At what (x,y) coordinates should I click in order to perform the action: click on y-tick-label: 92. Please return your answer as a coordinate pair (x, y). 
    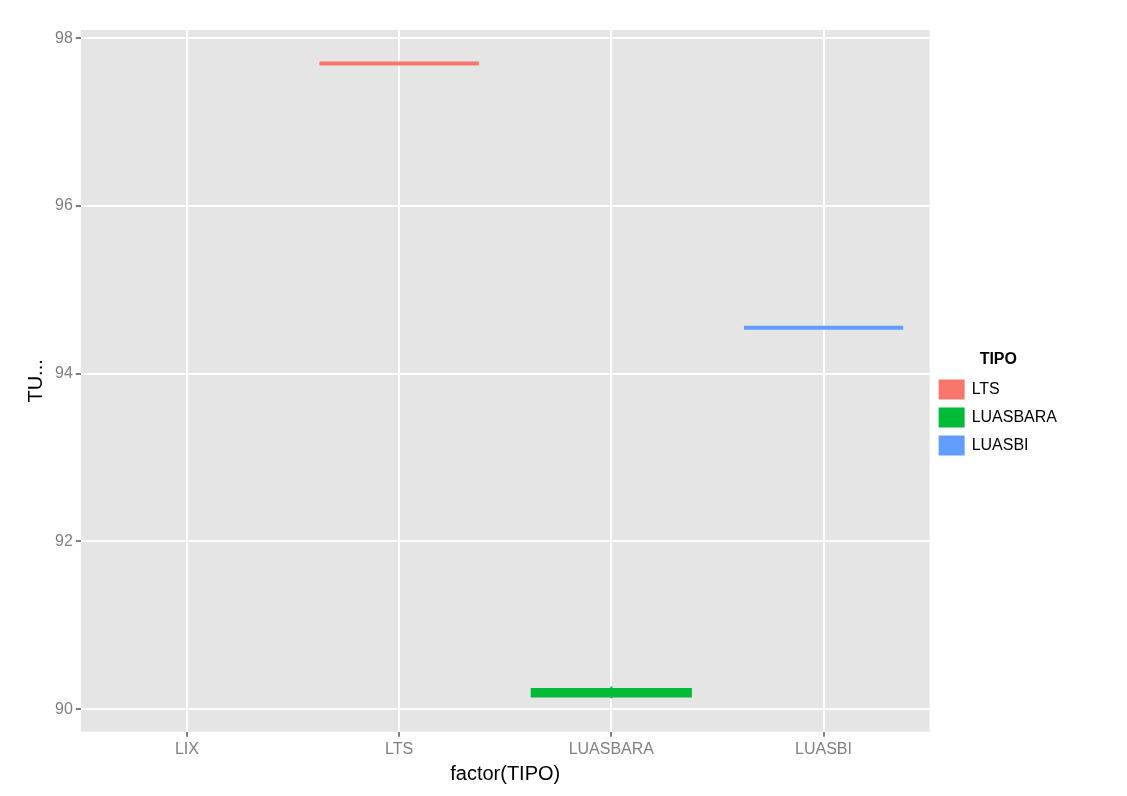
    Looking at the image, I should click on (64, 540).